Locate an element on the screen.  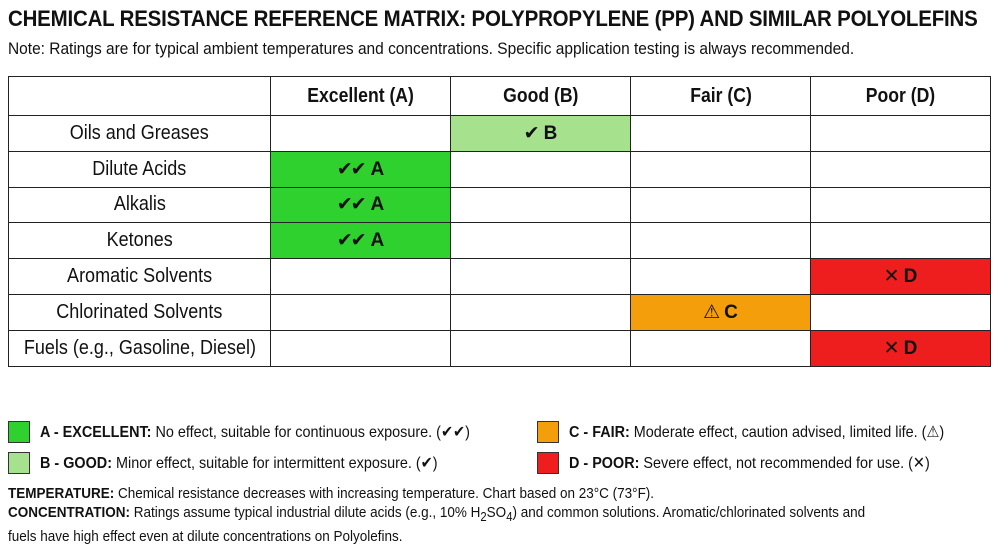
table-row: Oils and Greases ✔ B is located at coordinates (499, 133).